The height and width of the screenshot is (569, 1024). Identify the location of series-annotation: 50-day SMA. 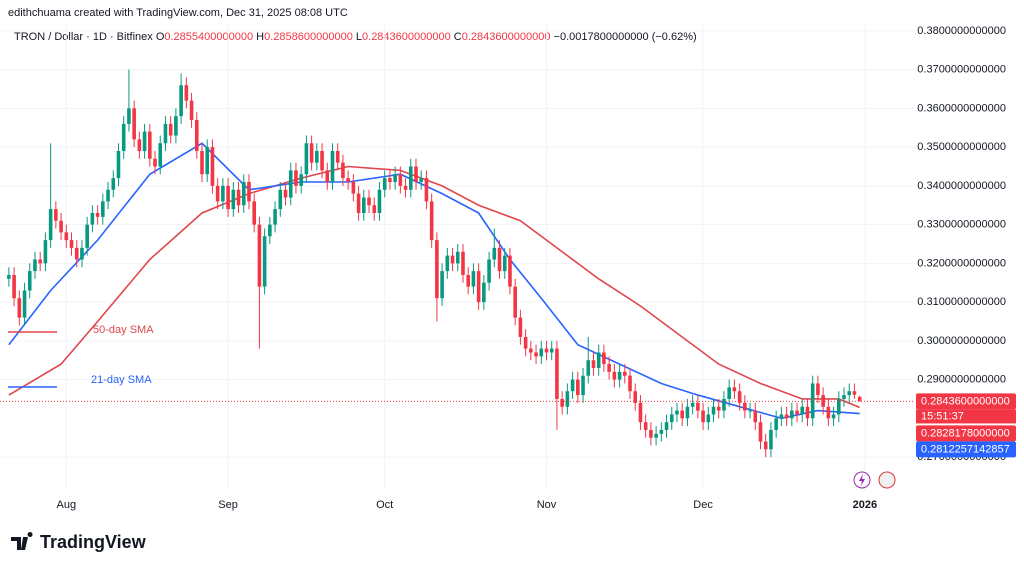
(123, 330).